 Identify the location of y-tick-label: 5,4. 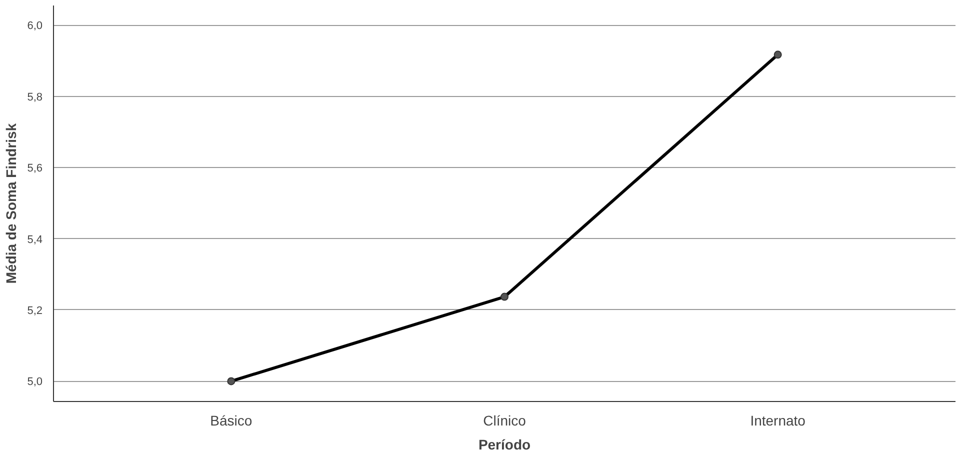
(35, 240).